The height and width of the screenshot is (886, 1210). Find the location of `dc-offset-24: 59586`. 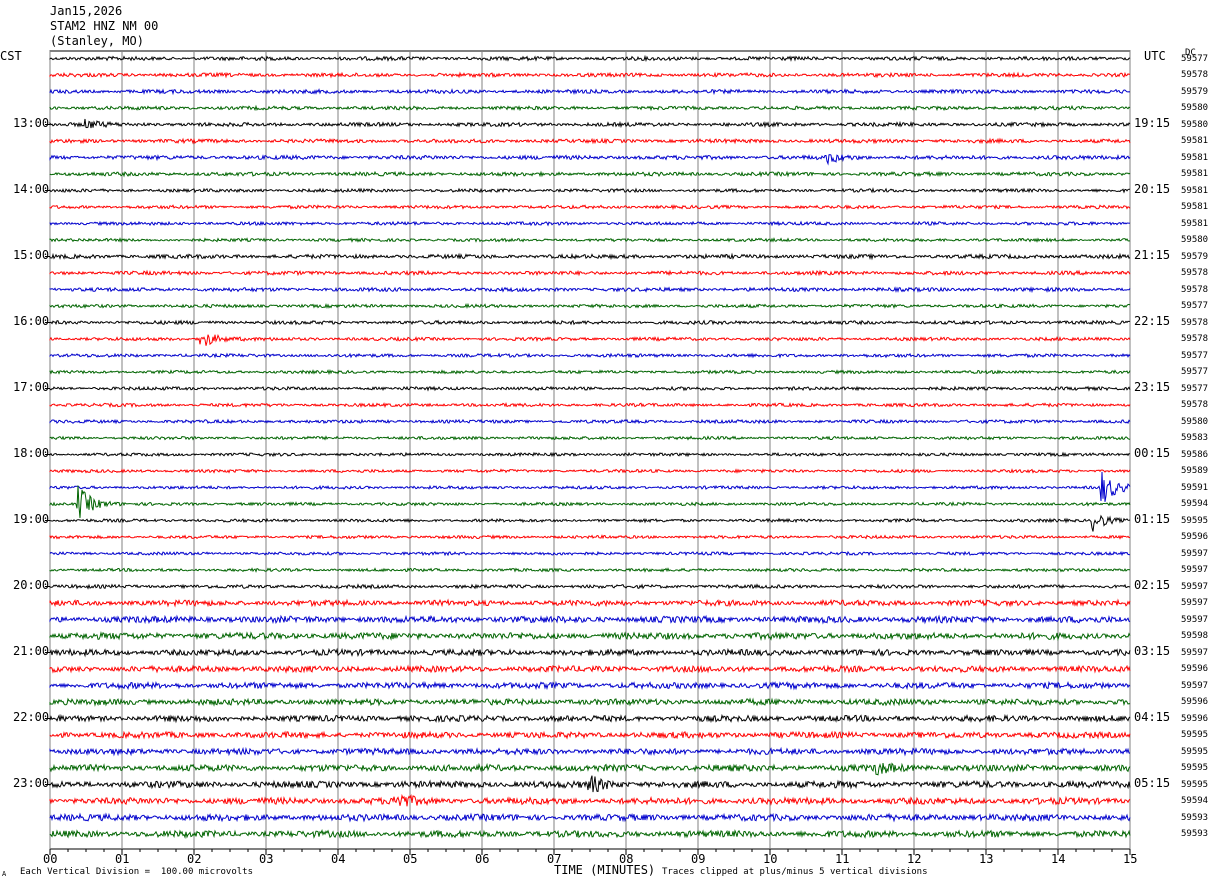

dc-offset-24: 59586 is located at coordinates (1195, 454).